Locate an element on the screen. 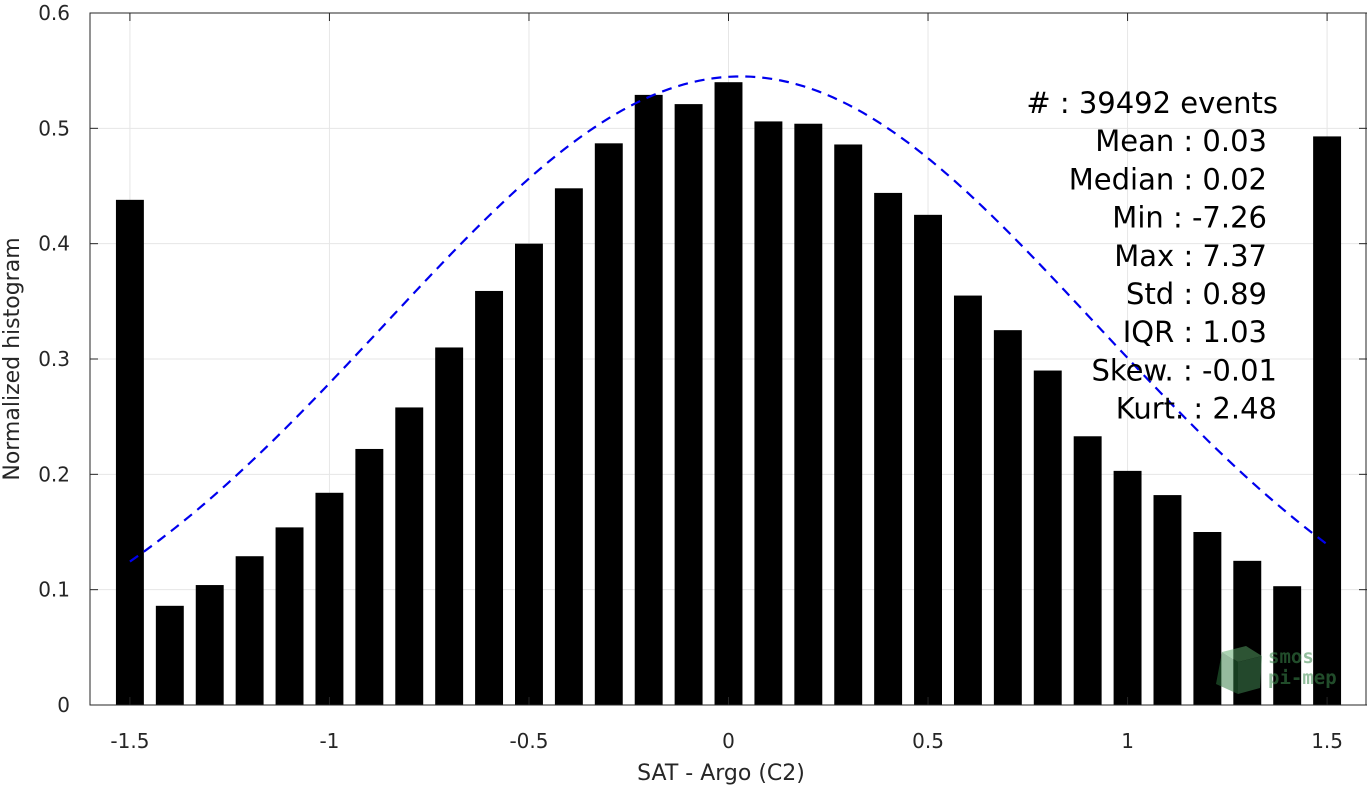  x-tick-label: 0 is located at coordinates (728, 741).